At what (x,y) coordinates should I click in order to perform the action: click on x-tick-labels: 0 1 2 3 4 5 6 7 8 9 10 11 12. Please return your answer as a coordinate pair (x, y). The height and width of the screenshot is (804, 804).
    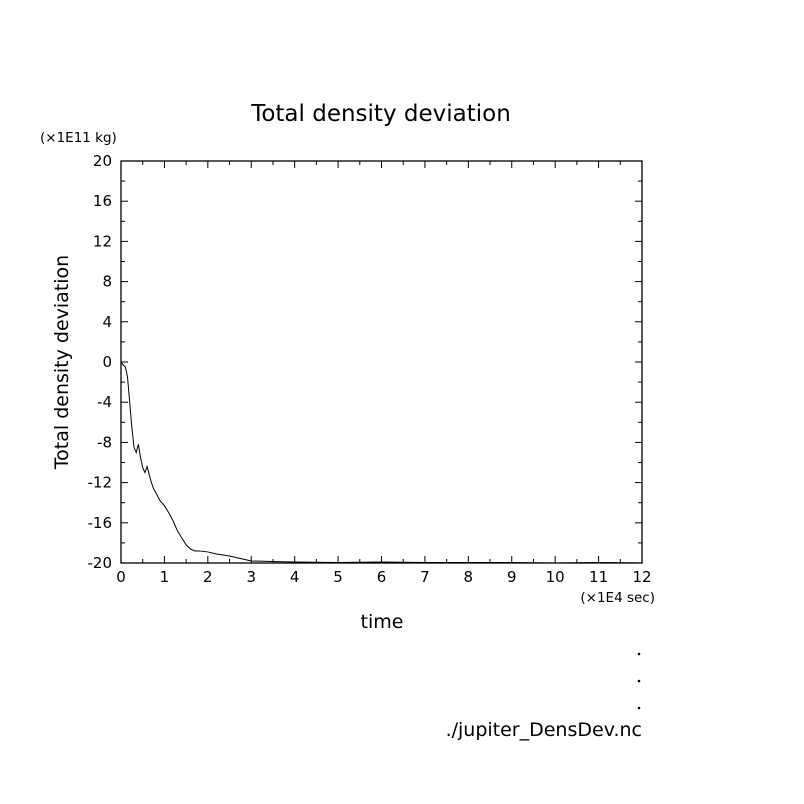
    Looking at the image, I should click on (383, 577).